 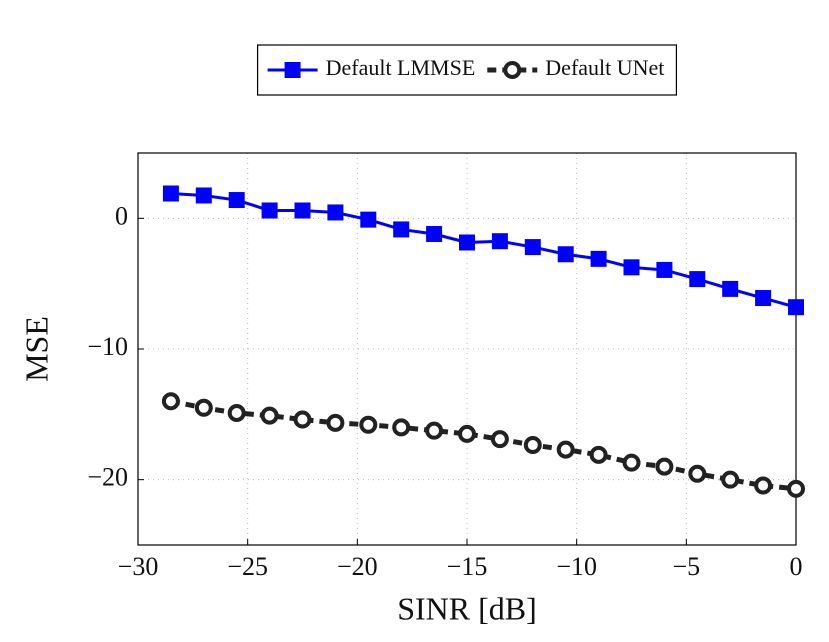 I want to click on legend-label: Default UNet, so click(x=604, y=67).